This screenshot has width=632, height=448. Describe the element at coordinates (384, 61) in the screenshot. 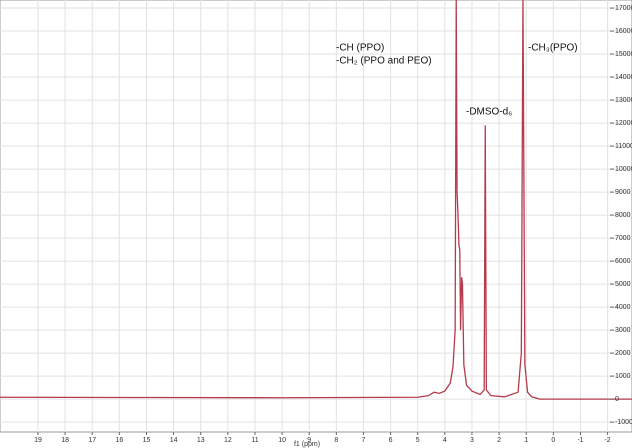

I see `annotation: -CH₂ (PPO and PEO)` at that location.